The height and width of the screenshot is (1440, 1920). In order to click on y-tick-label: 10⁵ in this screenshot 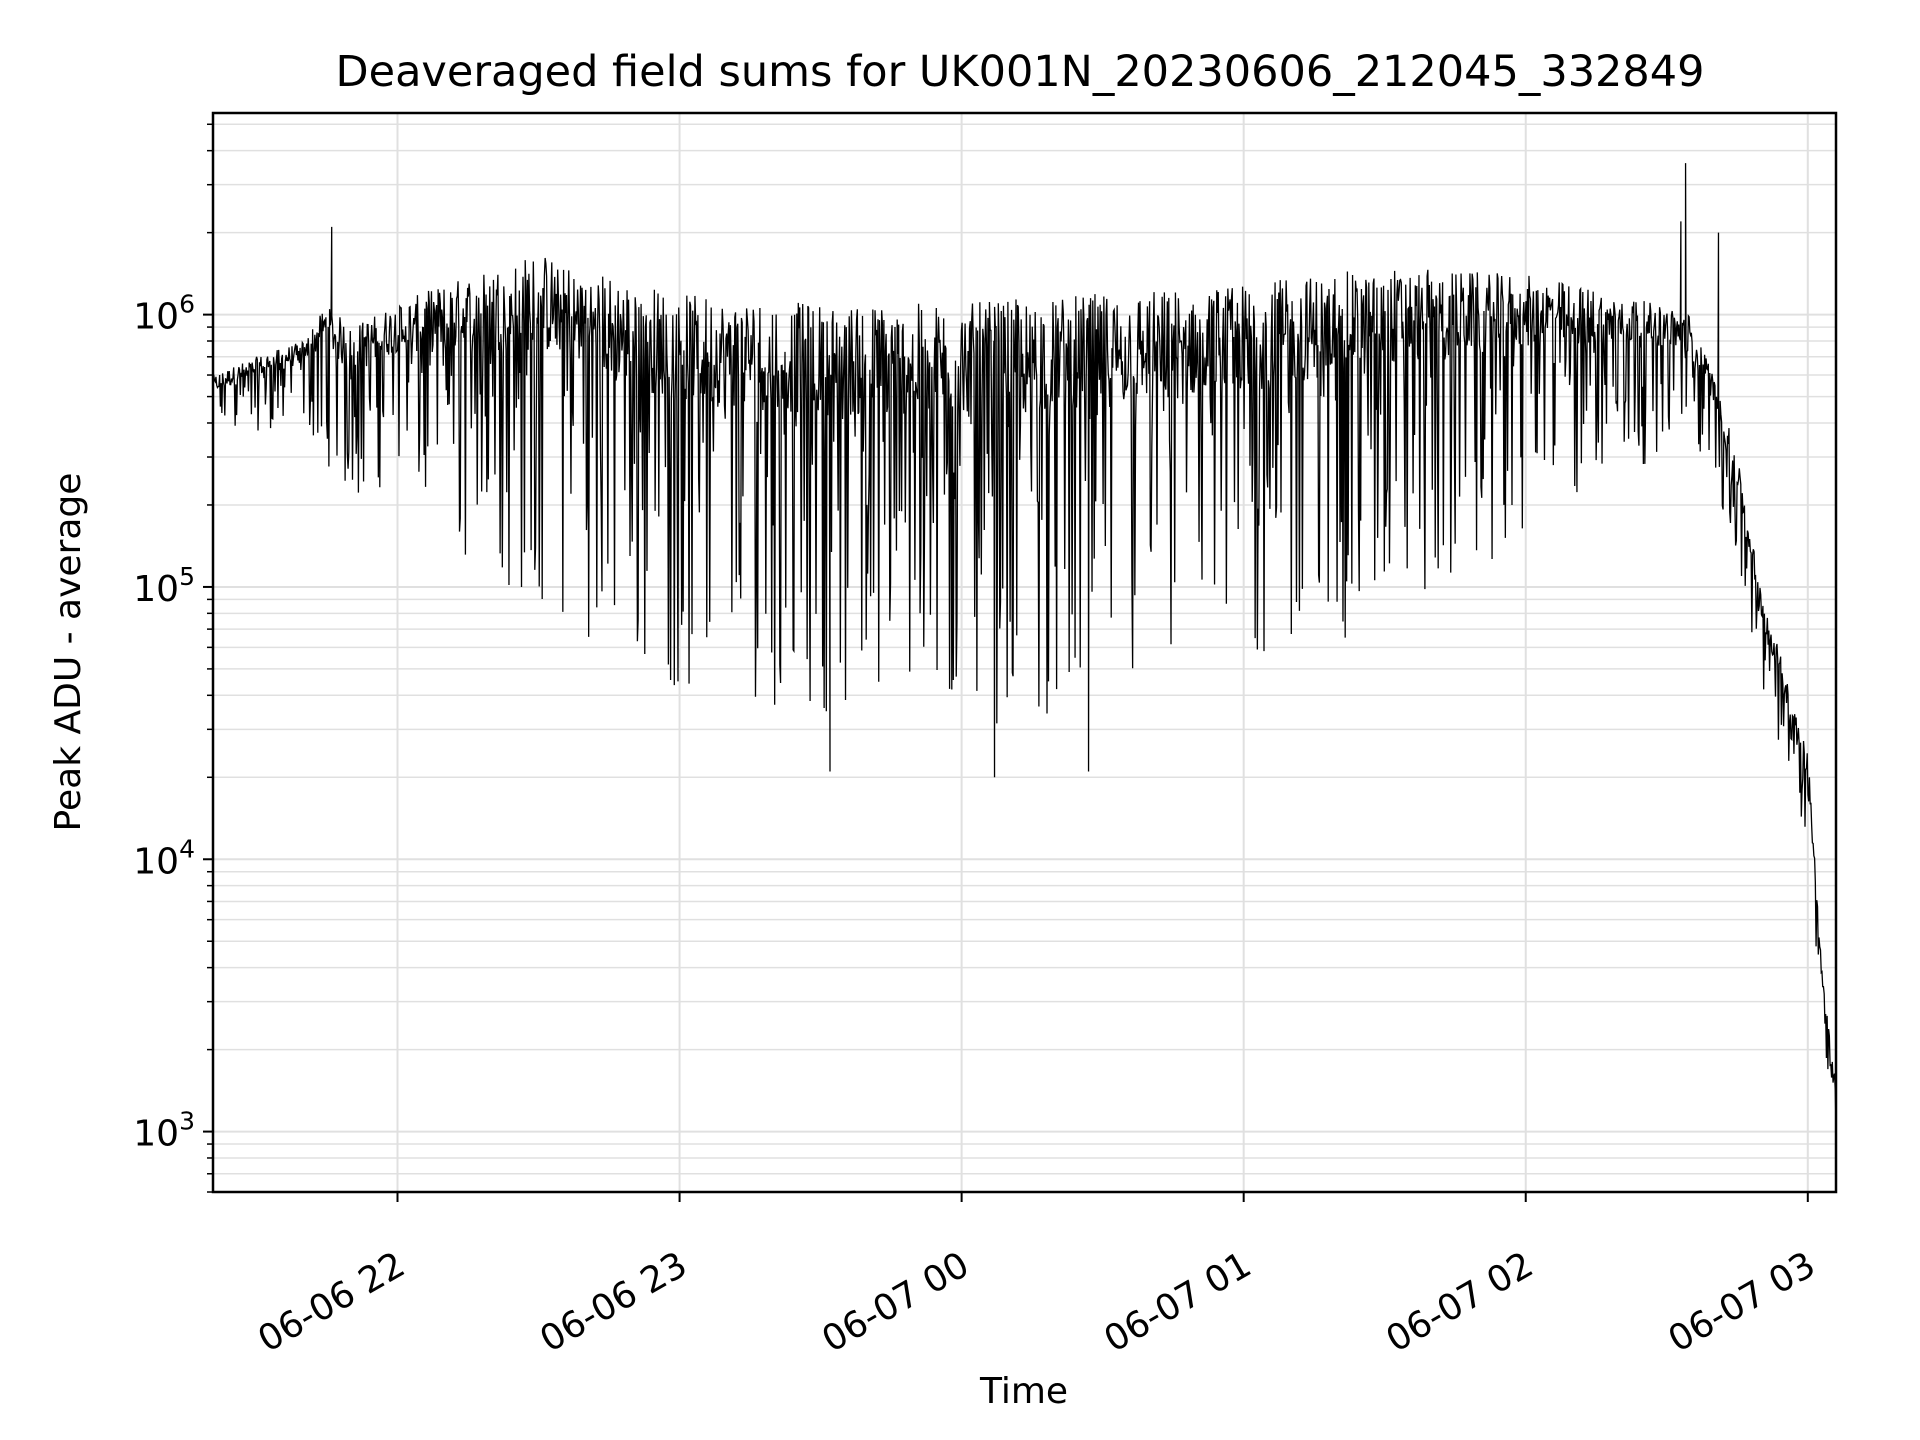, I will do `click(164, 586)`.